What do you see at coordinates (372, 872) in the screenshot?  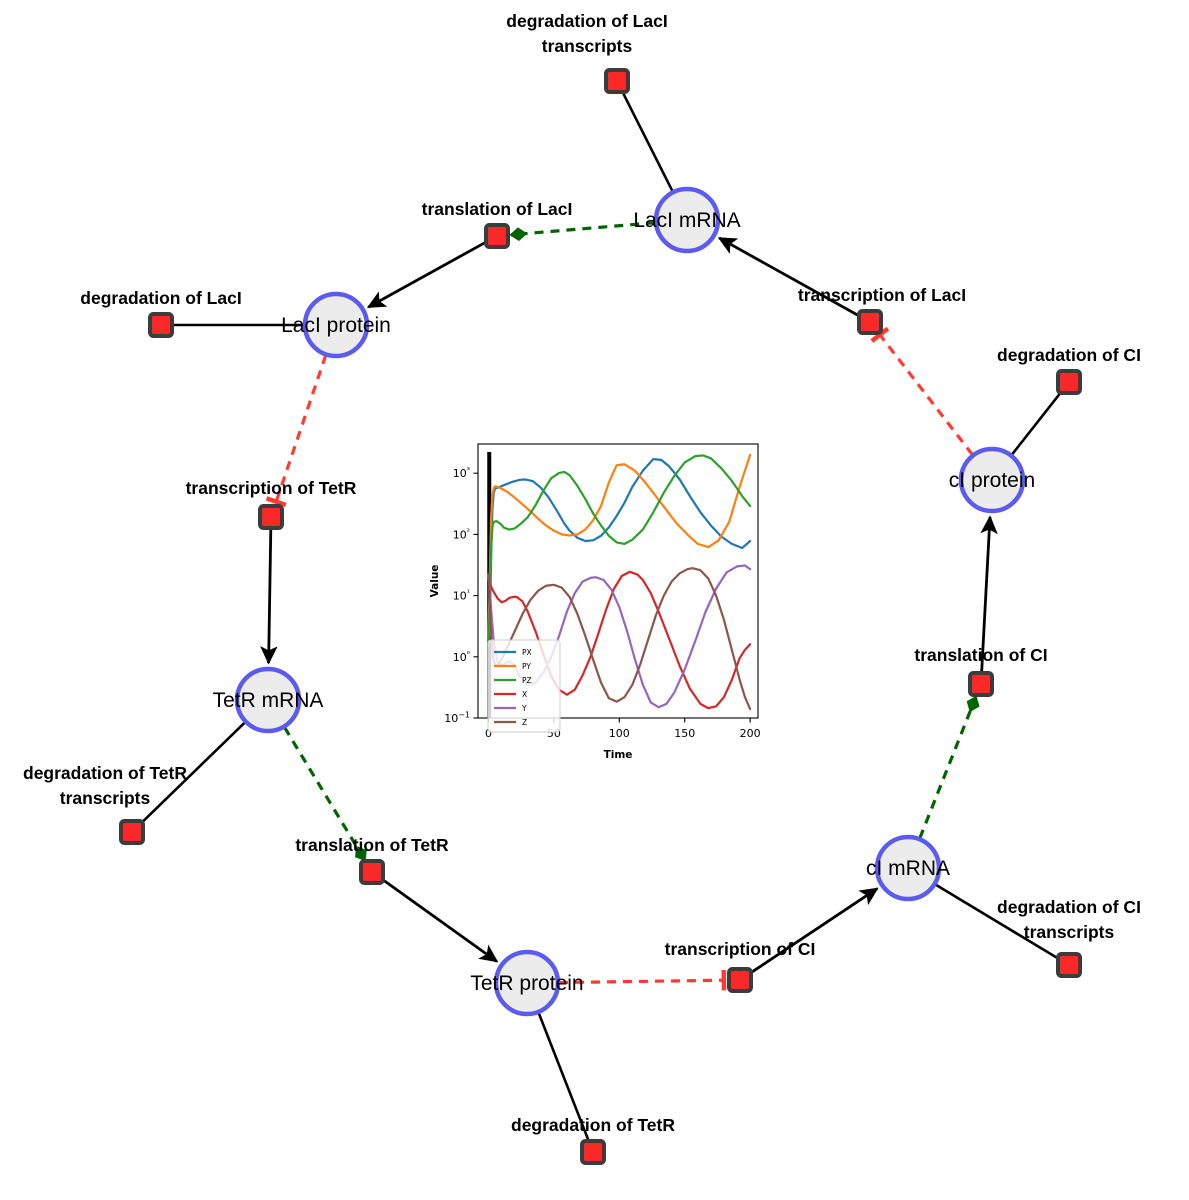 I see `reaction-node-transl_tetr` at bounding box center [372, 872].